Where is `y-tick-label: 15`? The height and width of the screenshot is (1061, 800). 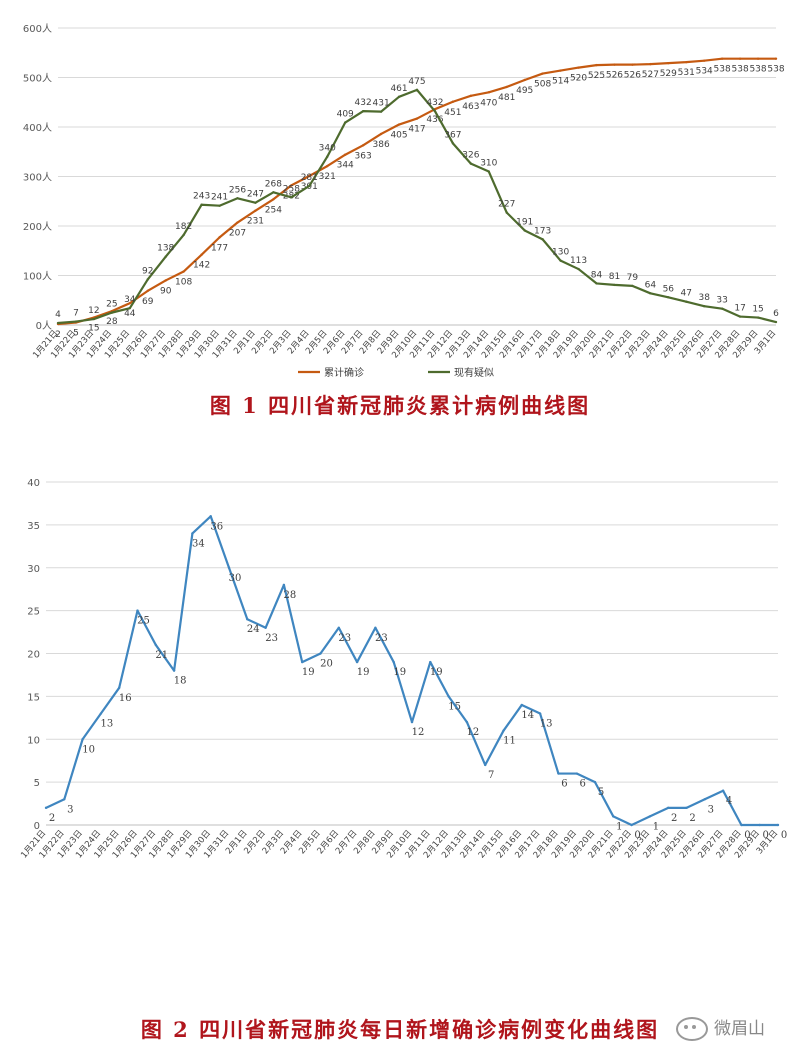
y-tick-label: 15 is located at coordinates (33, 697).